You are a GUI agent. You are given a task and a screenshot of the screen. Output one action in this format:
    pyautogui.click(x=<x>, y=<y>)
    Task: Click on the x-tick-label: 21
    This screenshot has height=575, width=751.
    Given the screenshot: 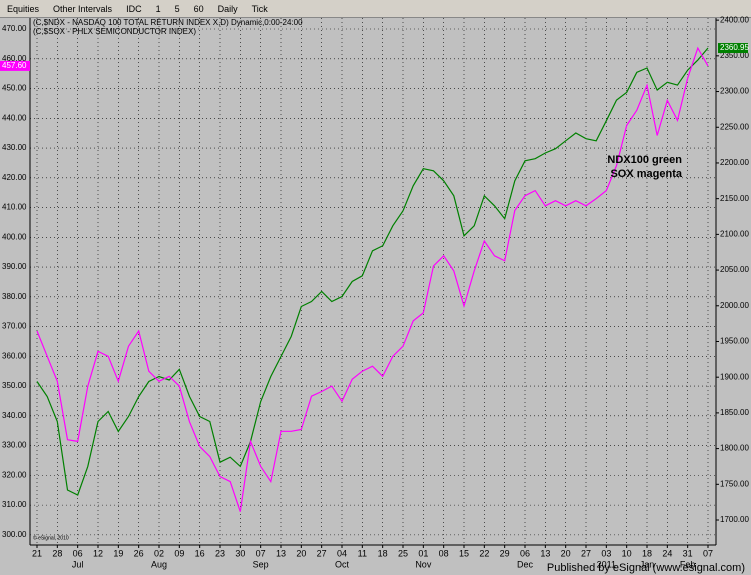 What is the action you would take?
    pyautogui.click(x=37, y=553)
    